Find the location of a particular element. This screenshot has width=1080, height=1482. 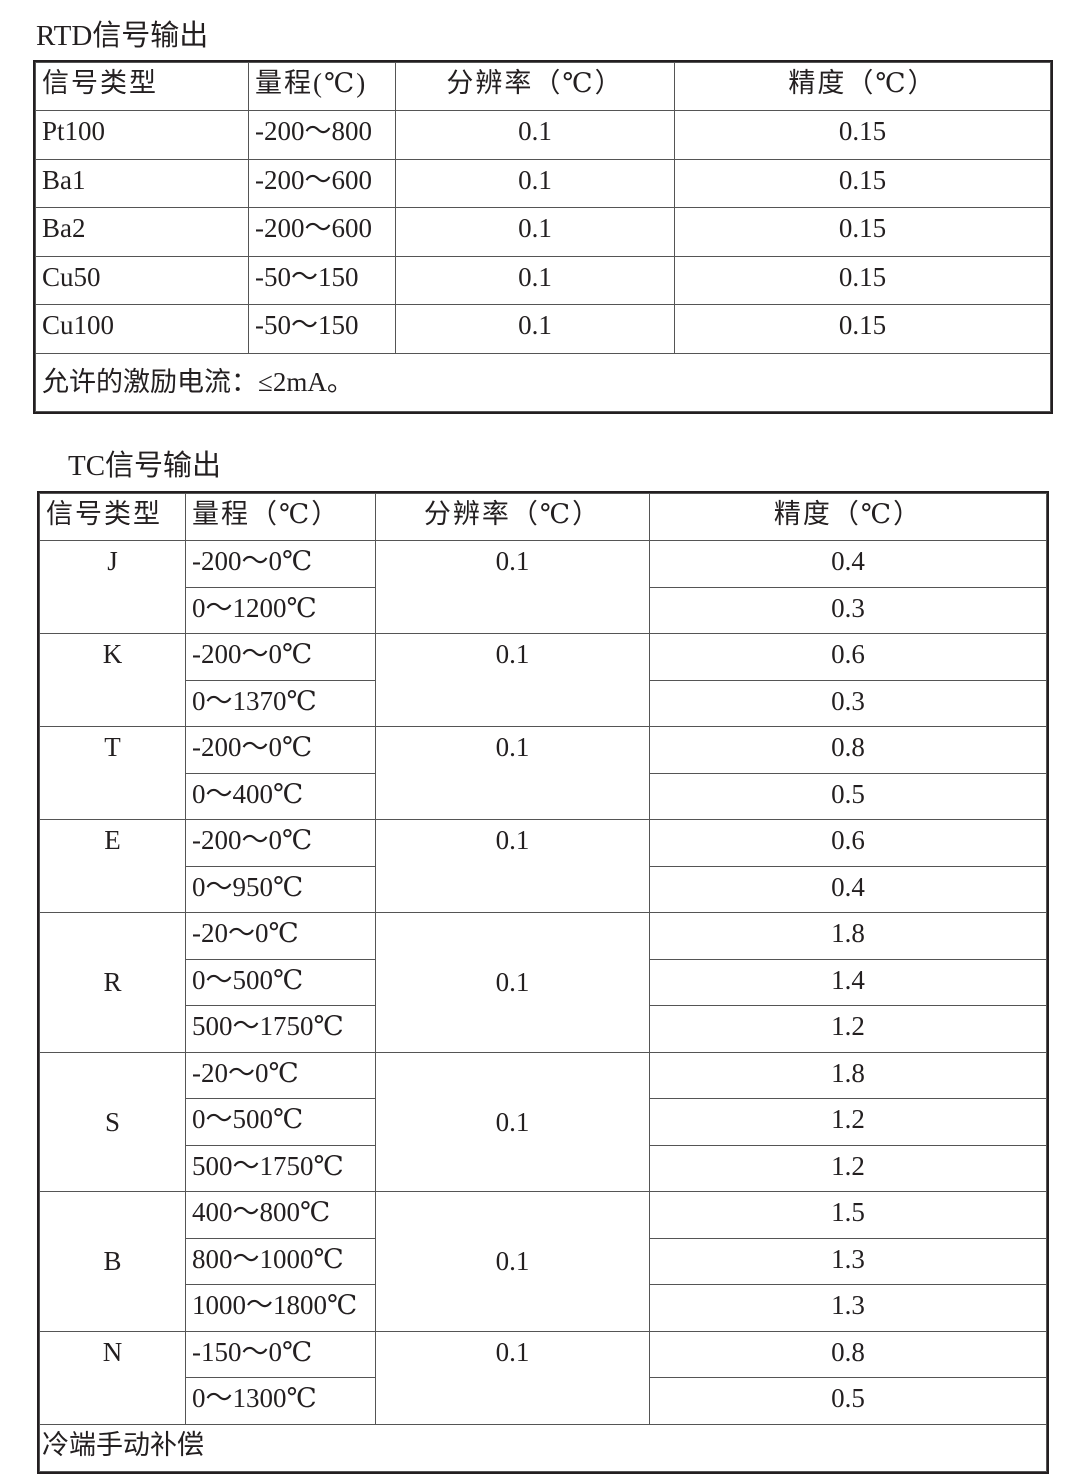

signal-type: Ba2 is located at coordinates (142, 232).